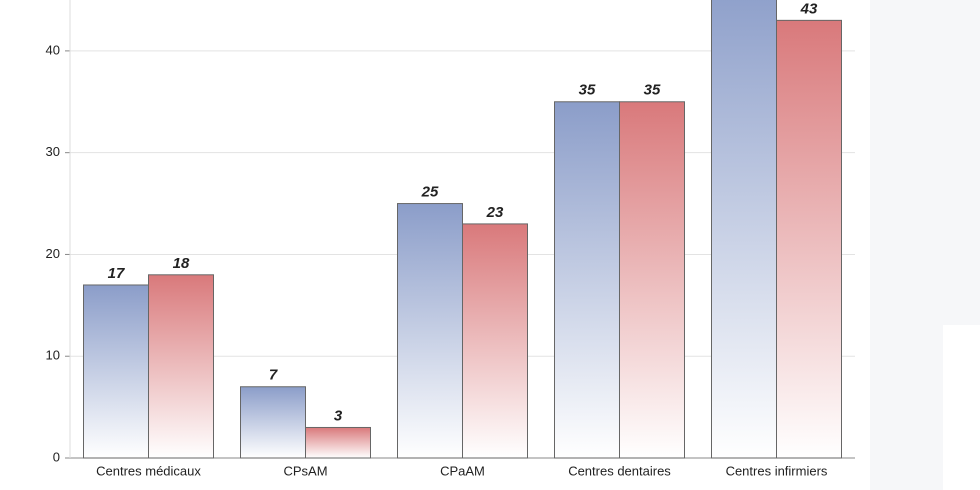  I want to click on x-tick-label: CPaAM, so click(462, 470).